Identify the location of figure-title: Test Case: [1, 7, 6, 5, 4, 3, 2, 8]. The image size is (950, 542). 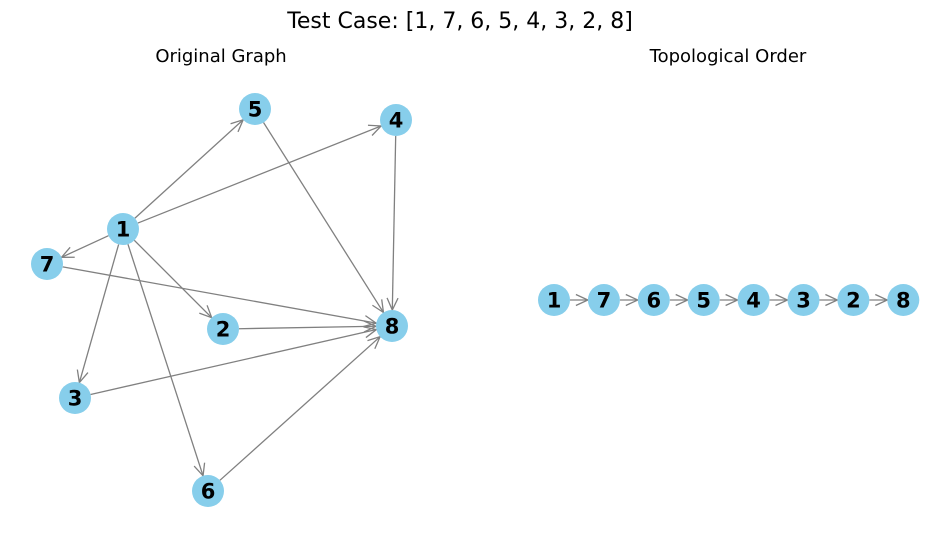
(459, 21).